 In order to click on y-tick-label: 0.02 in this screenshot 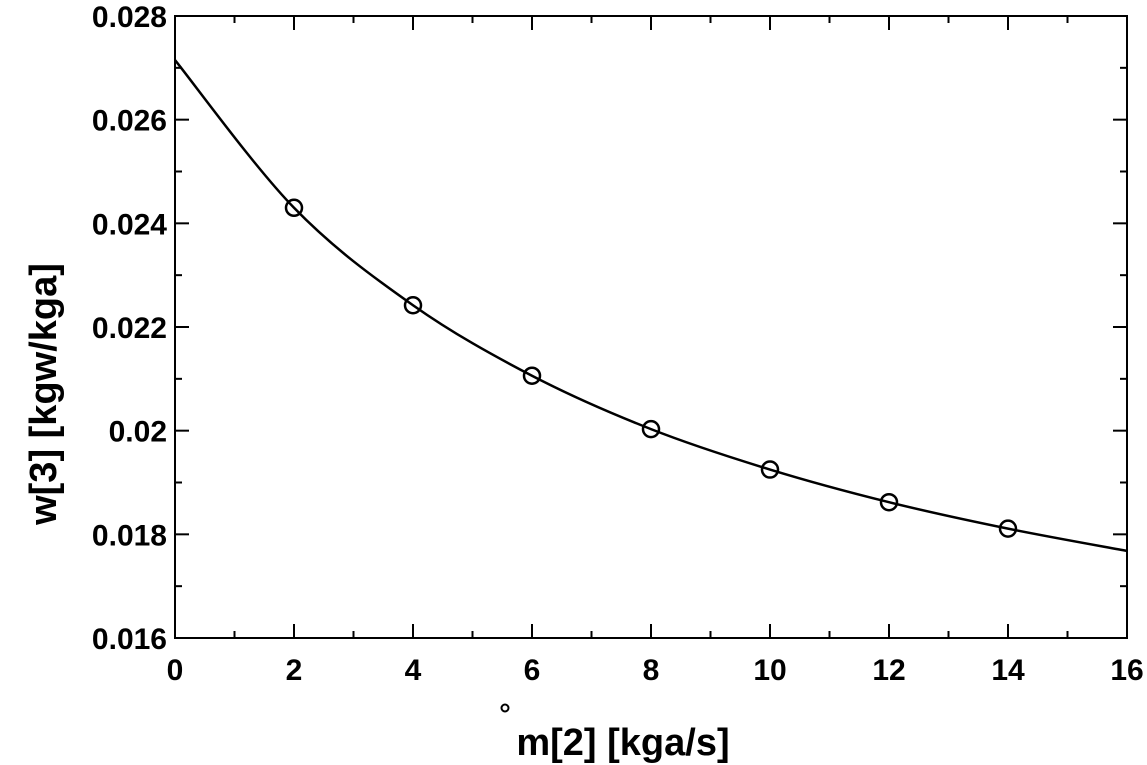, I will do `click(138, 432)`.